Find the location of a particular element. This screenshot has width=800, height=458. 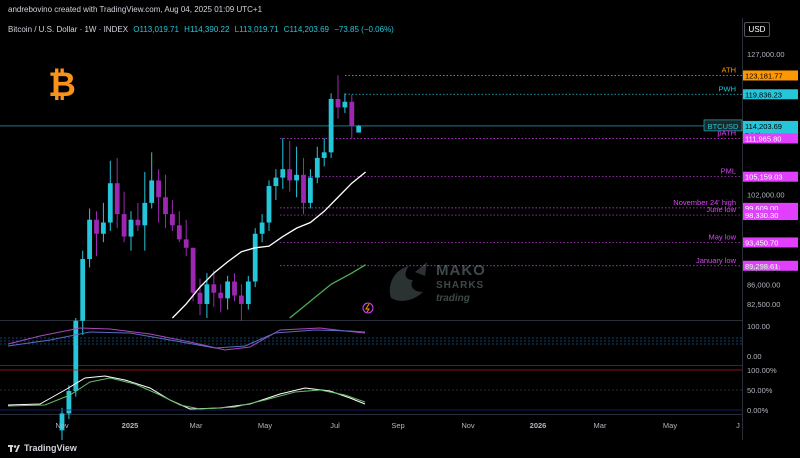

price-label-6: 99,609.00 is located at coordinates (761, 208).